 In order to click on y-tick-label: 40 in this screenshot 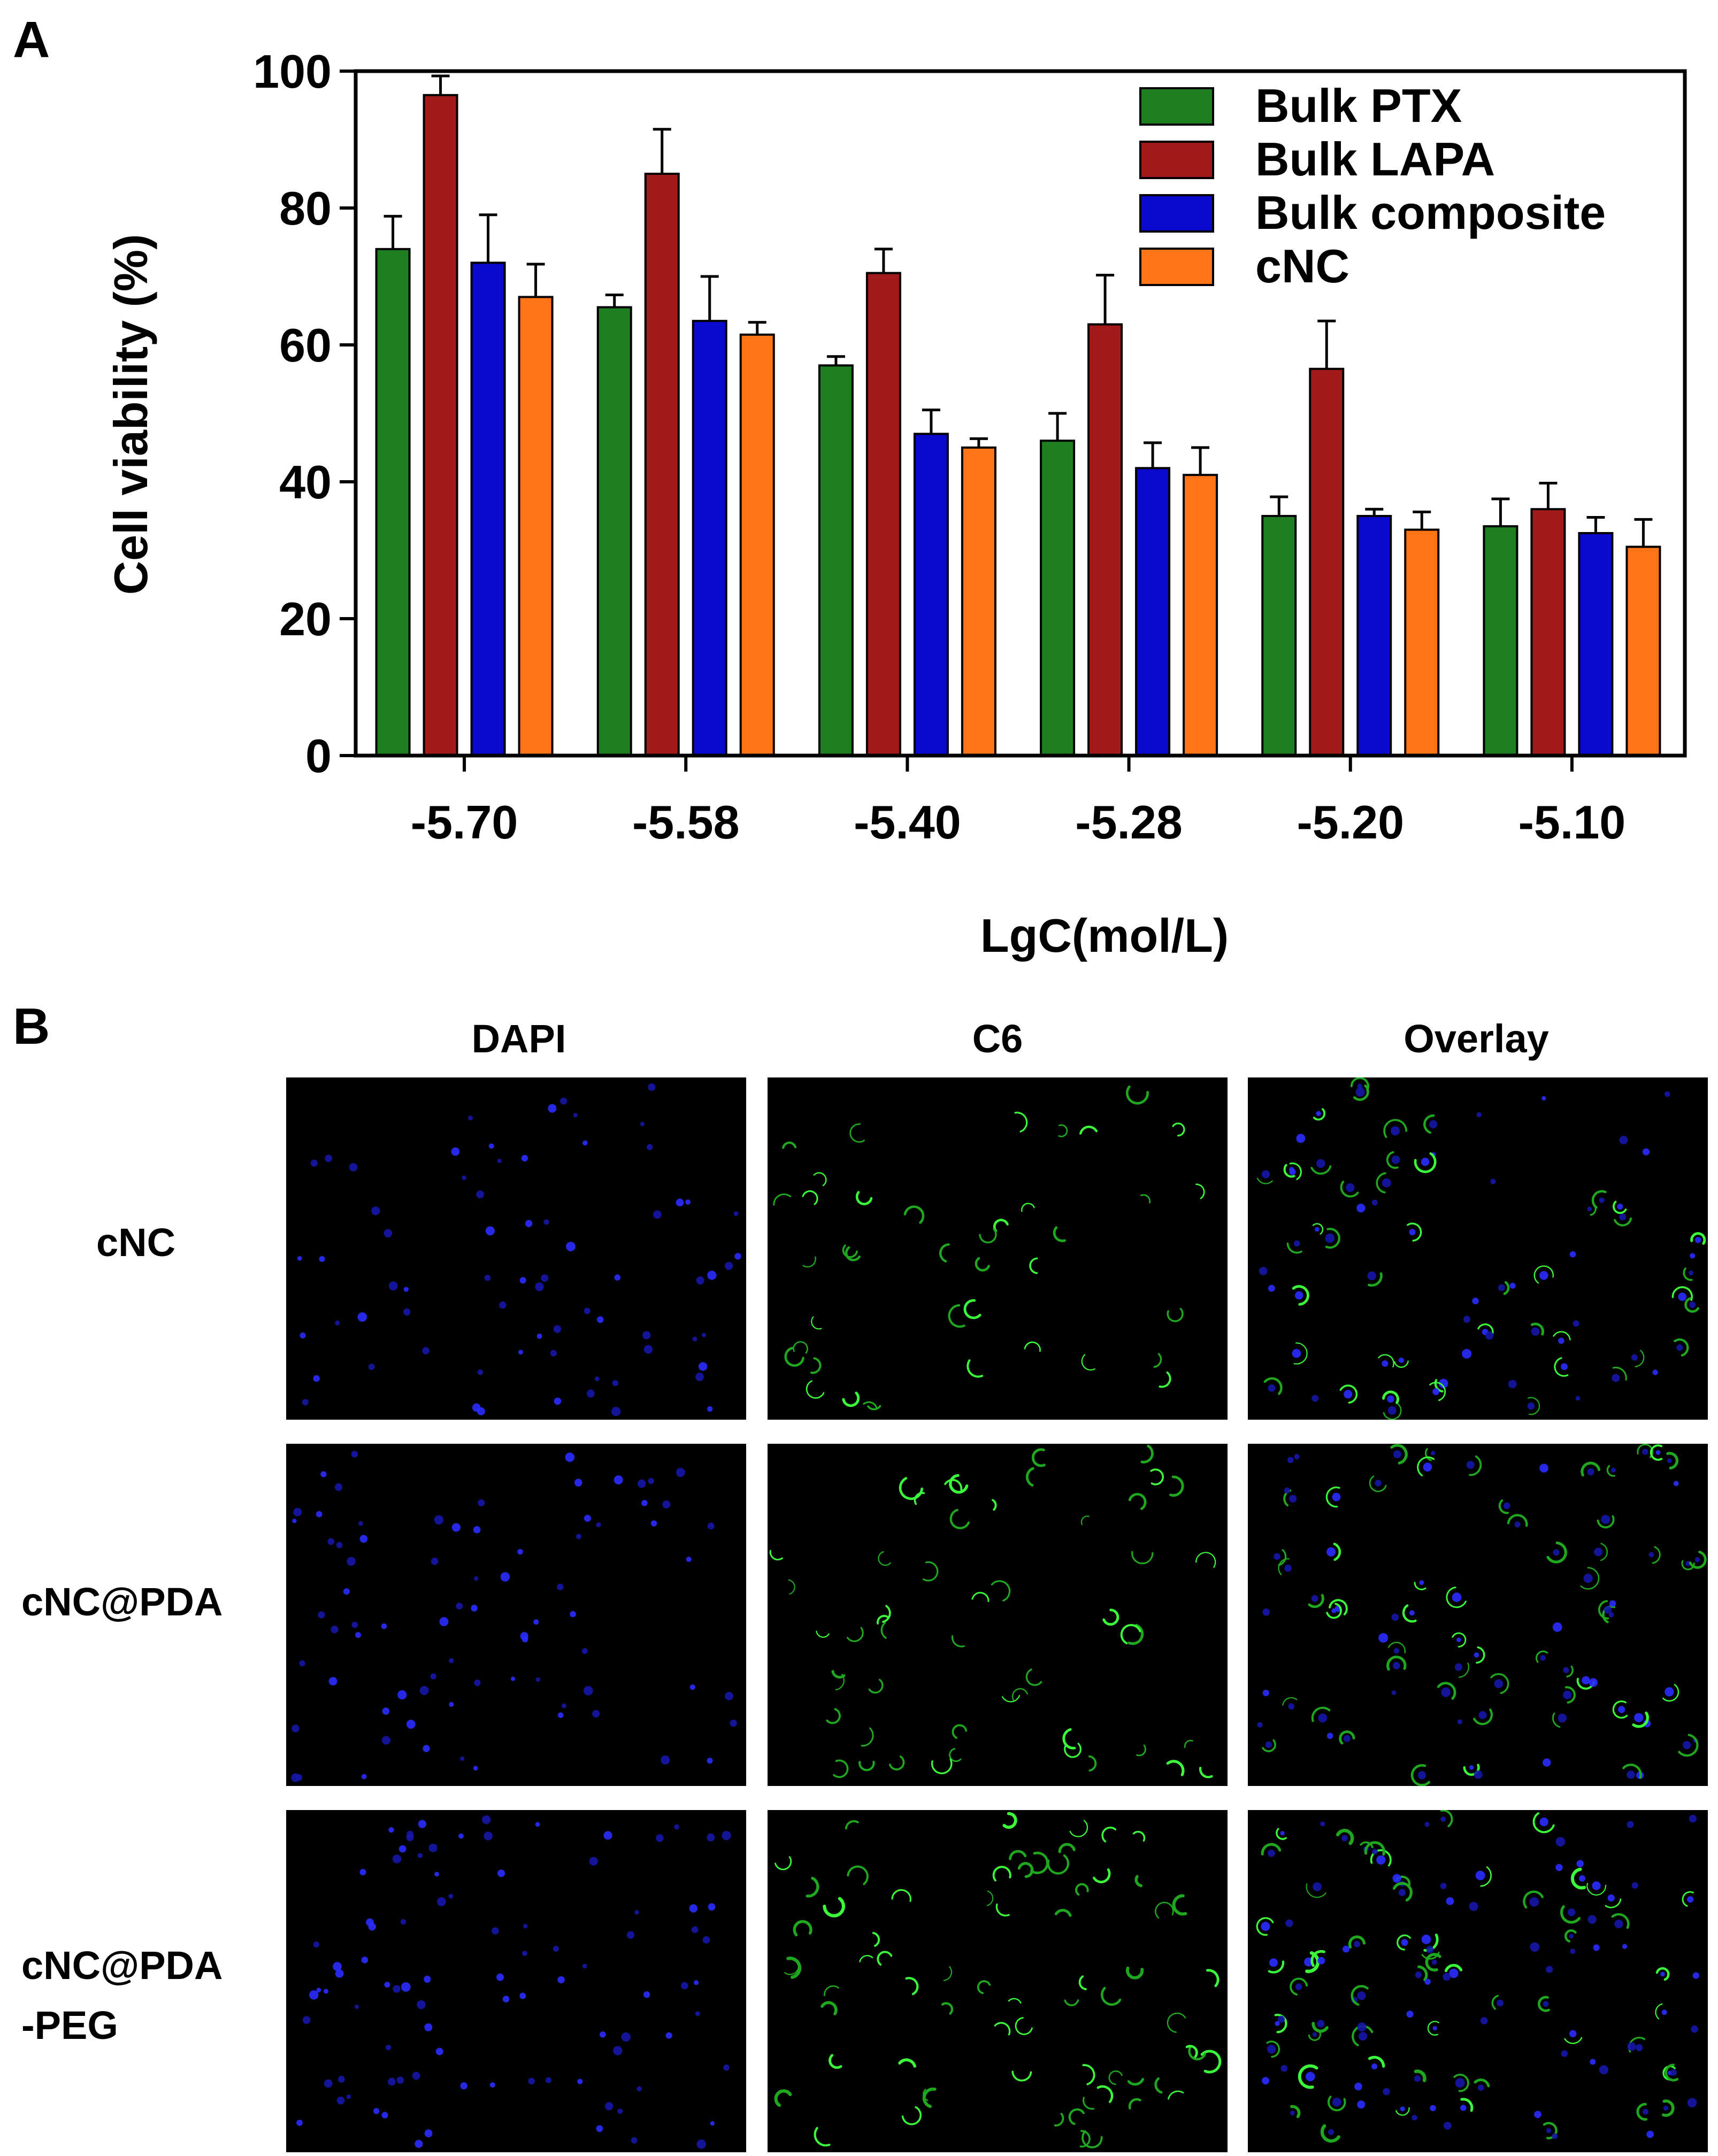, I will do `click(305, 482)`.